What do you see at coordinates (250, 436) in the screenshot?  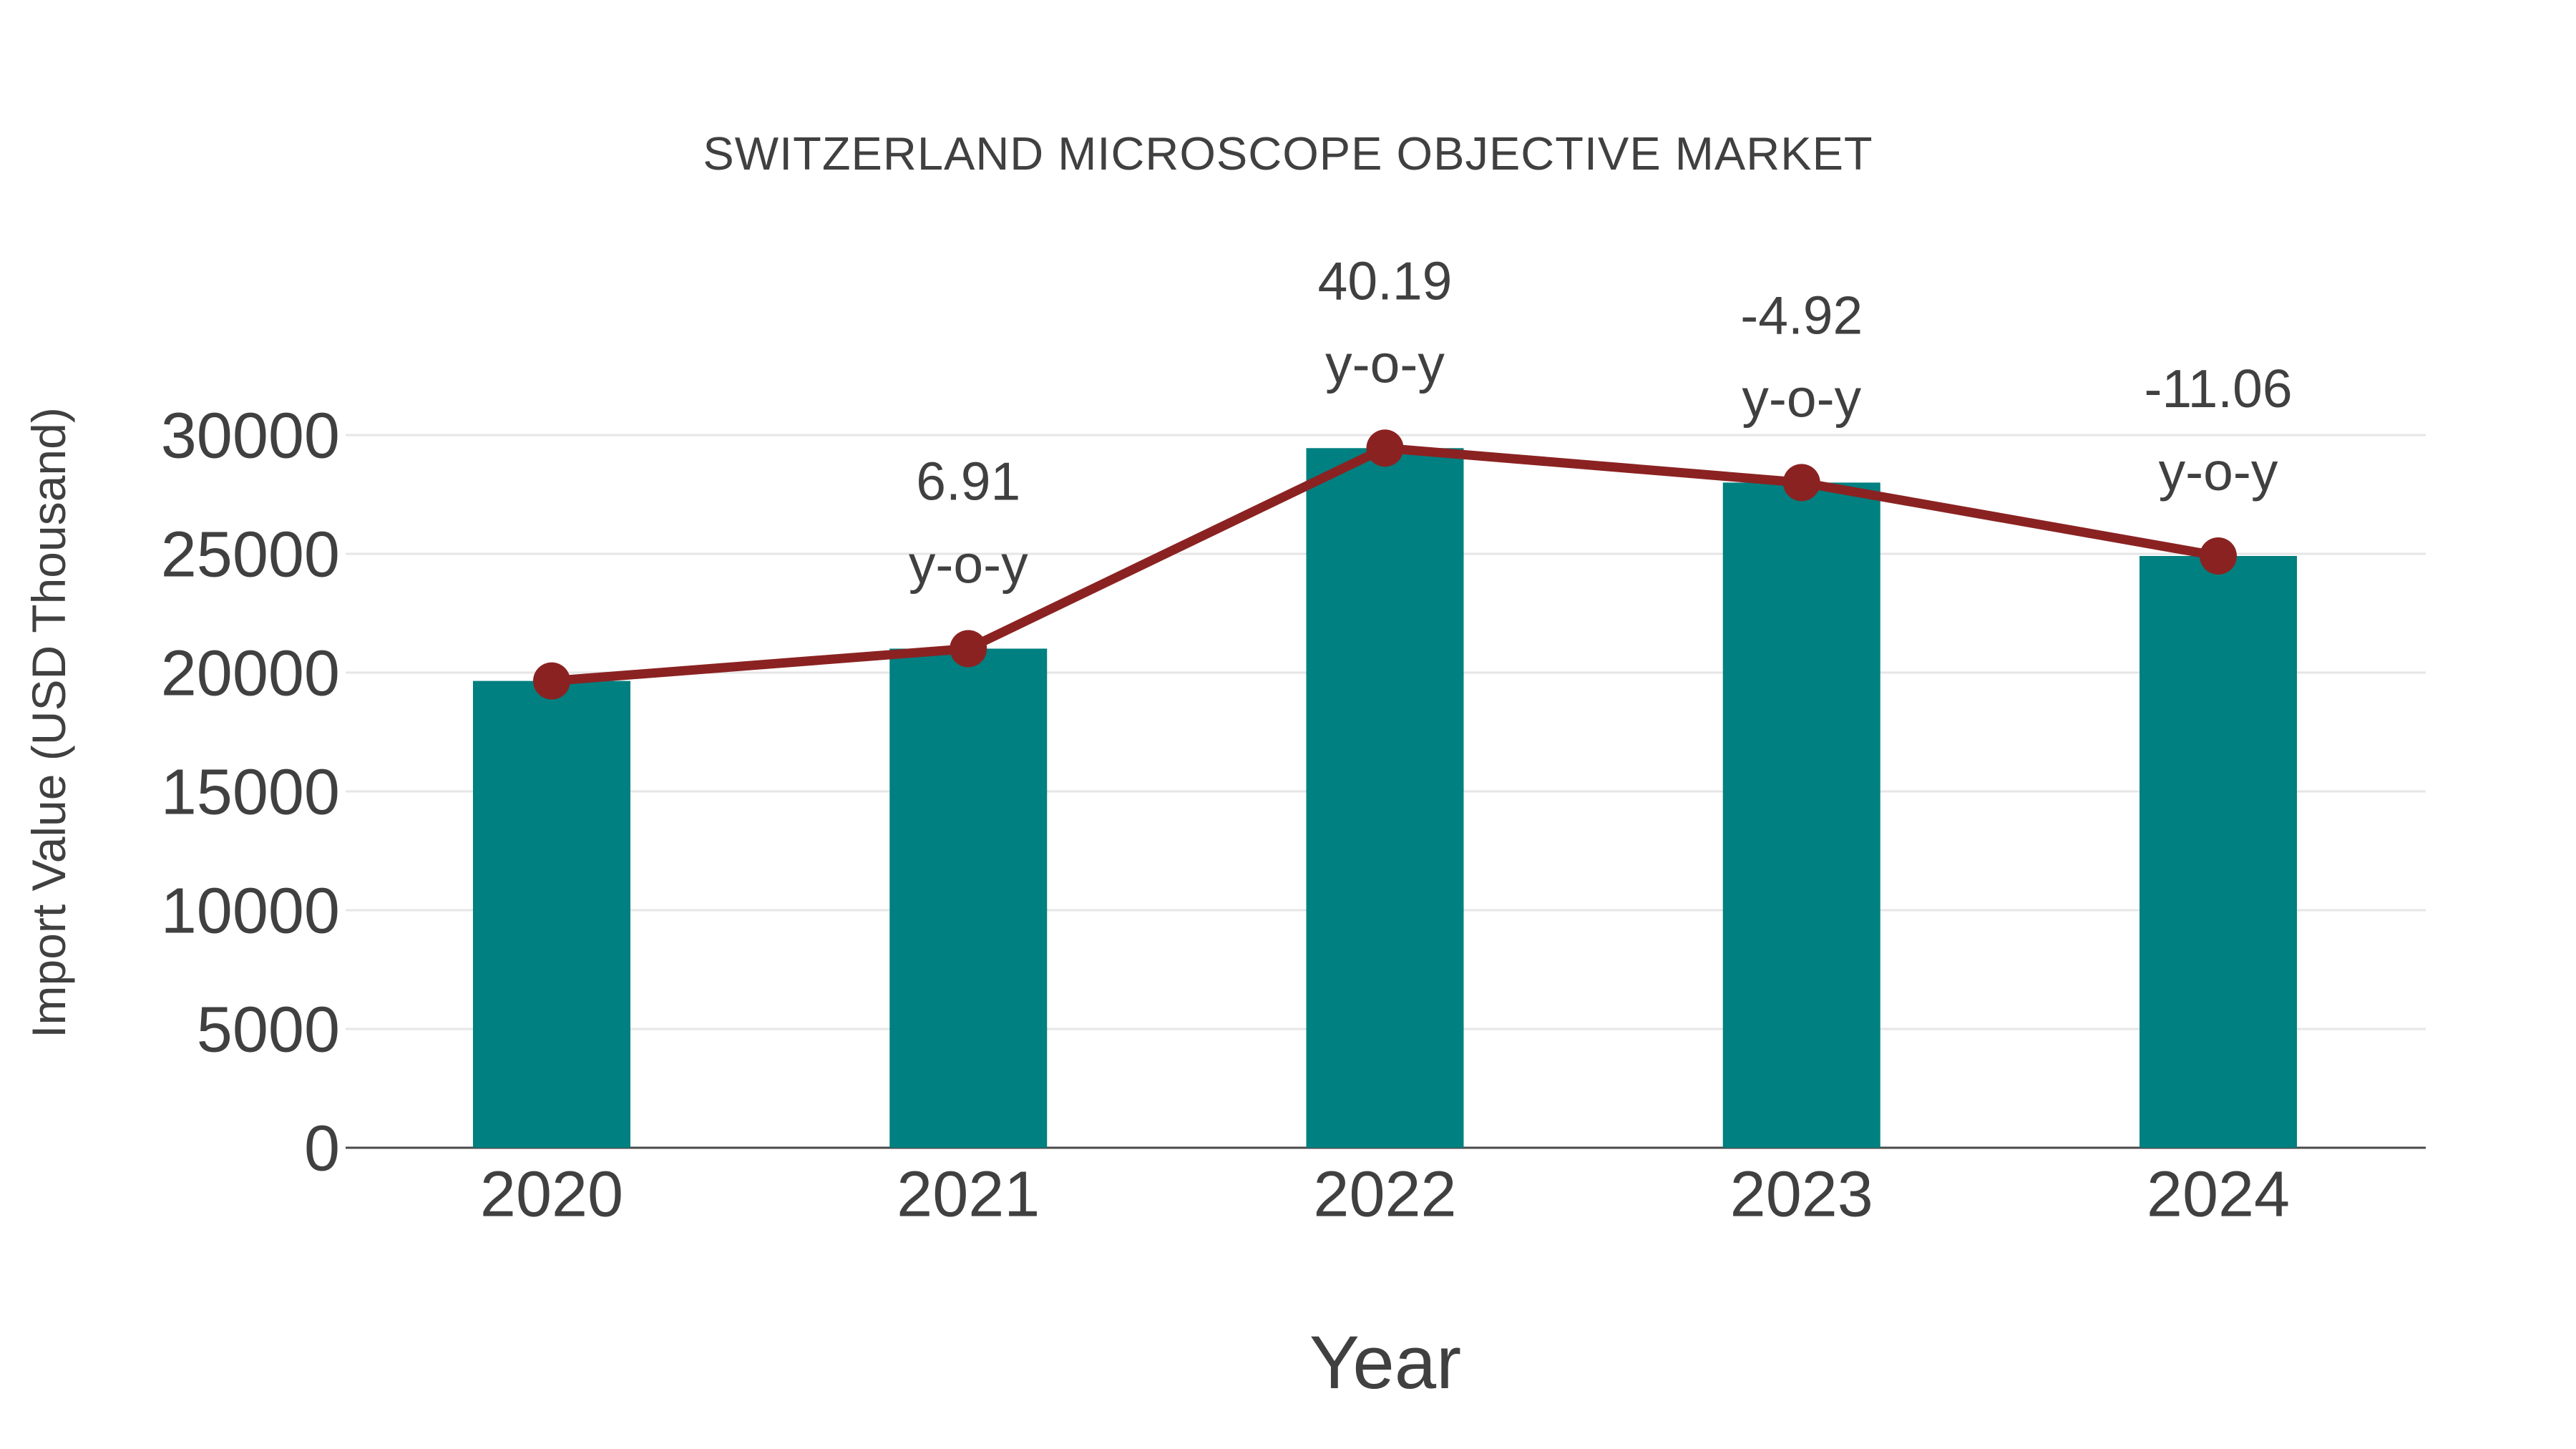 I see `y-tick-label: 30000` at bounding box center [250, 436].